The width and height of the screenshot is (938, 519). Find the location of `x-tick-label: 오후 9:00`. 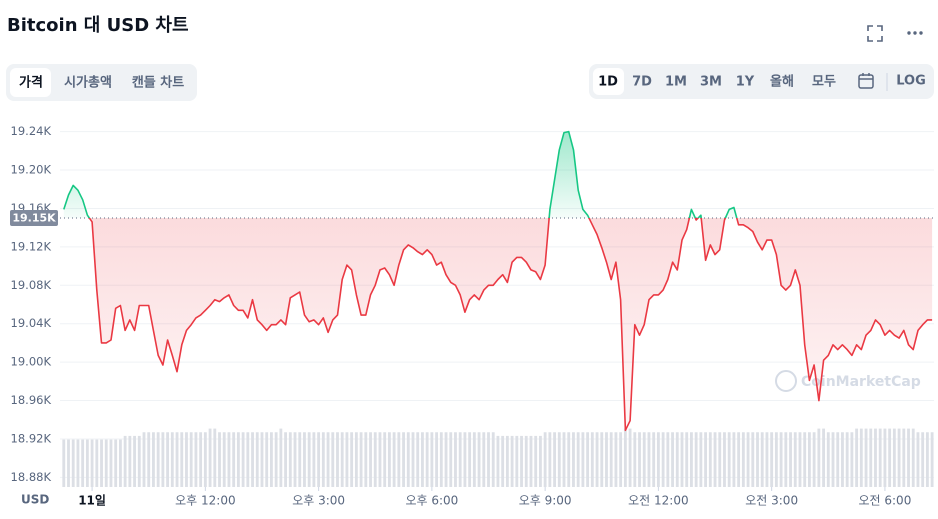

x-tick-label: 오후 9:00 is located at coordinates (545, 501).